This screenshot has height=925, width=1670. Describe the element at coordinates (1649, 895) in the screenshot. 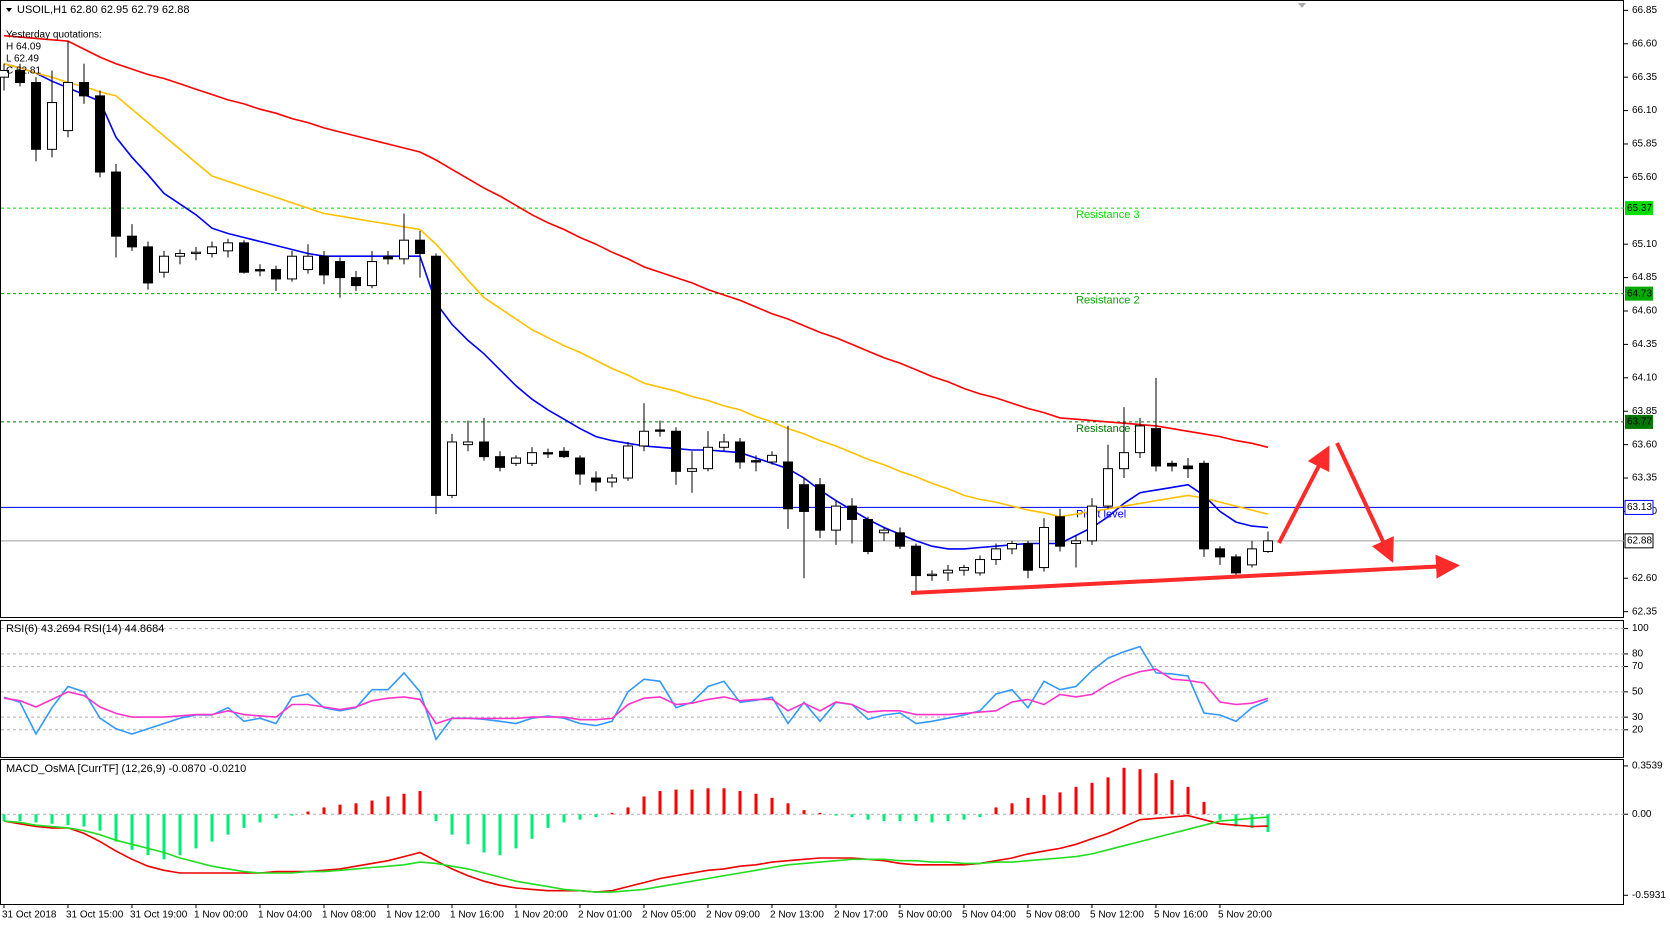

I see `y-tick-label: -0.5931` at that location.